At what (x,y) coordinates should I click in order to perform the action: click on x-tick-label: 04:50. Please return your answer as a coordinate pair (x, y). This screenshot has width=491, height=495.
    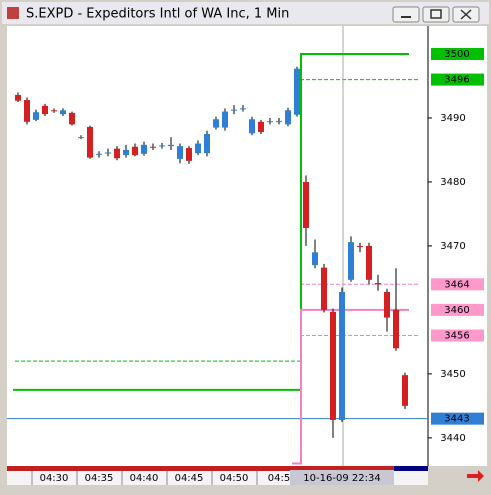
    Looking at the image, I should click on (234, 478).